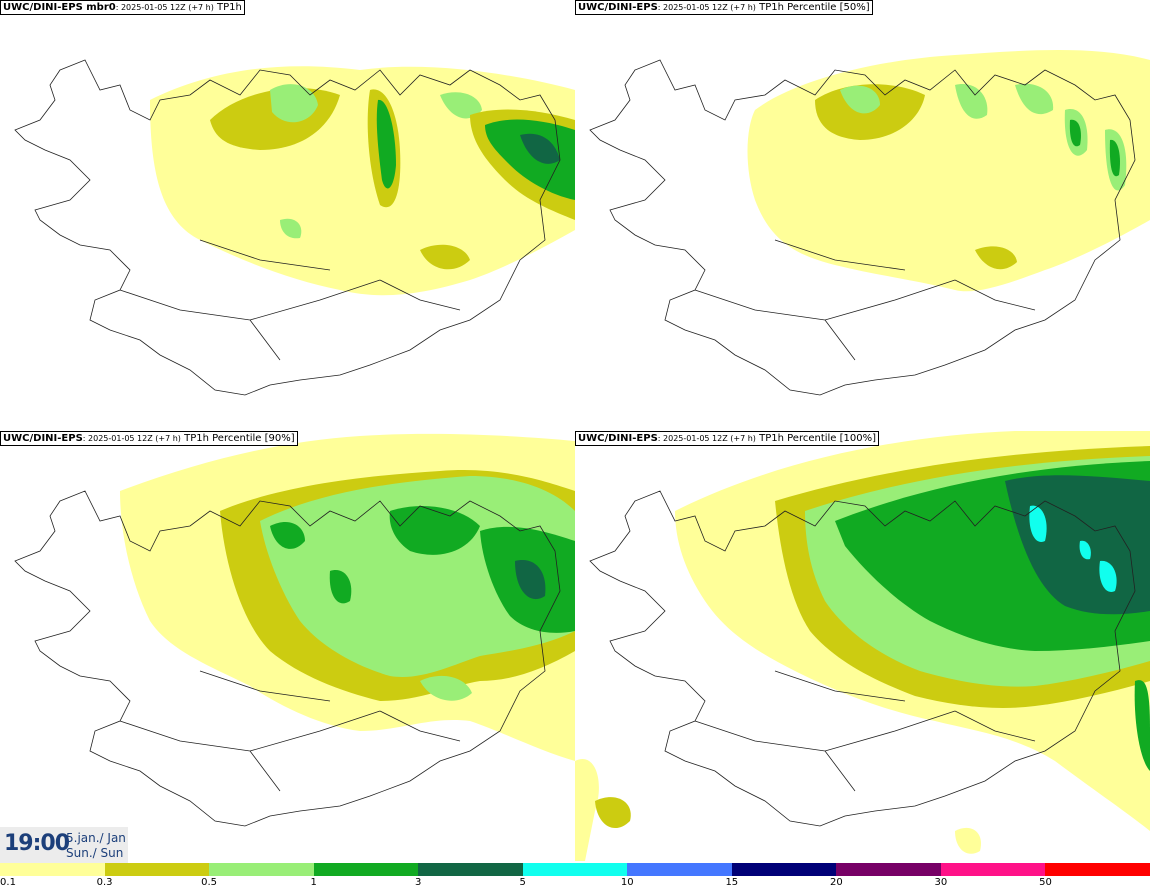  What do you see at coordinates (732, 882) in the screenshot?
I see `legend-tick-label: 15` at bounding box center [732, 882].